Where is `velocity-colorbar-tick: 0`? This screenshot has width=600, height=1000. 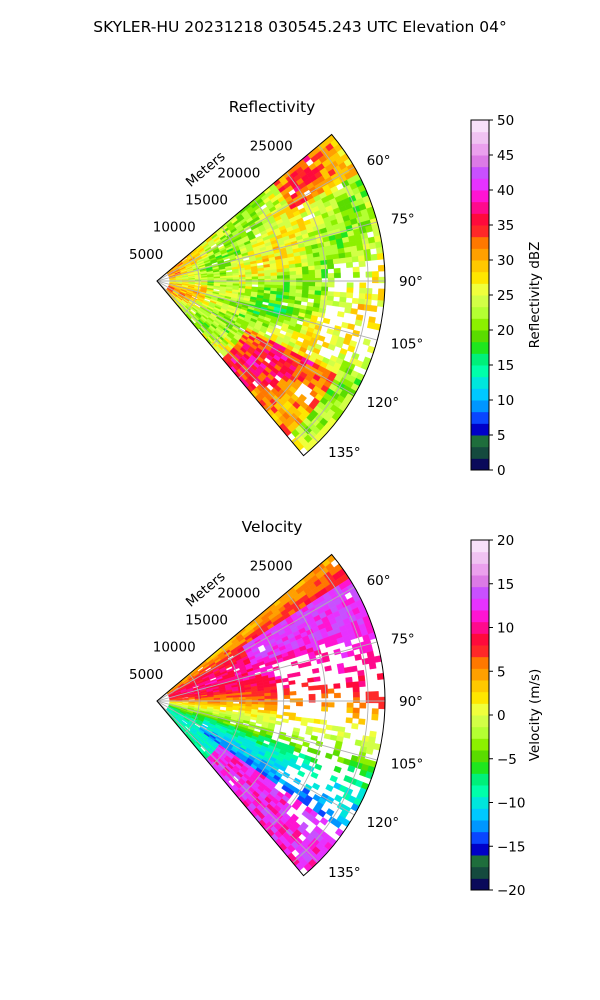
velocity-colorbar-tick: 0 is located at coordinates (501, 716).